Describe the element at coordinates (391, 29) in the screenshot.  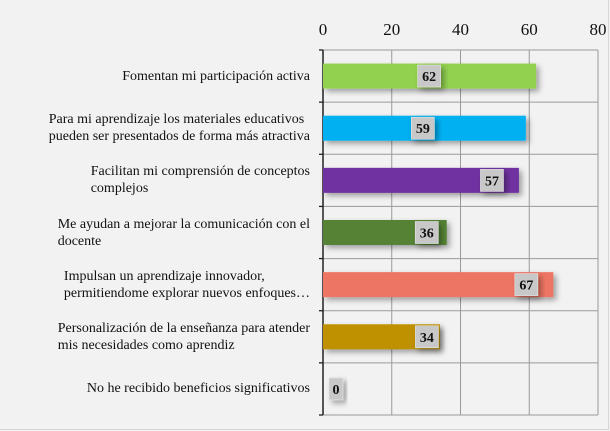
I see `x-tick-label: 20` at that location.